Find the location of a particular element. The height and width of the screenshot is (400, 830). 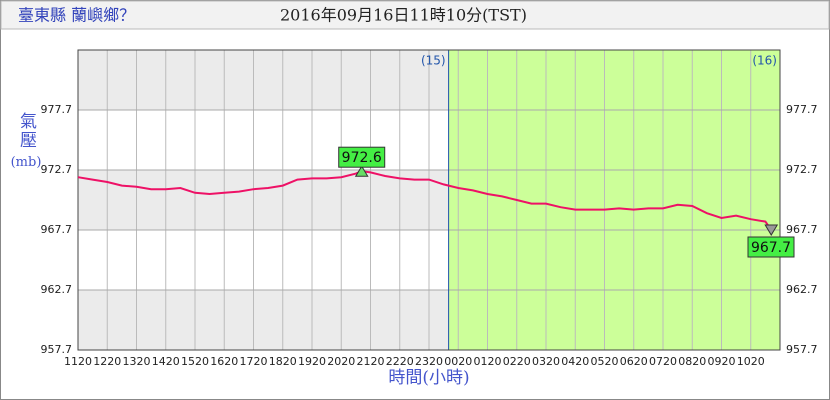

annotation-label: 967.7 is located at coordinates (771, 248).